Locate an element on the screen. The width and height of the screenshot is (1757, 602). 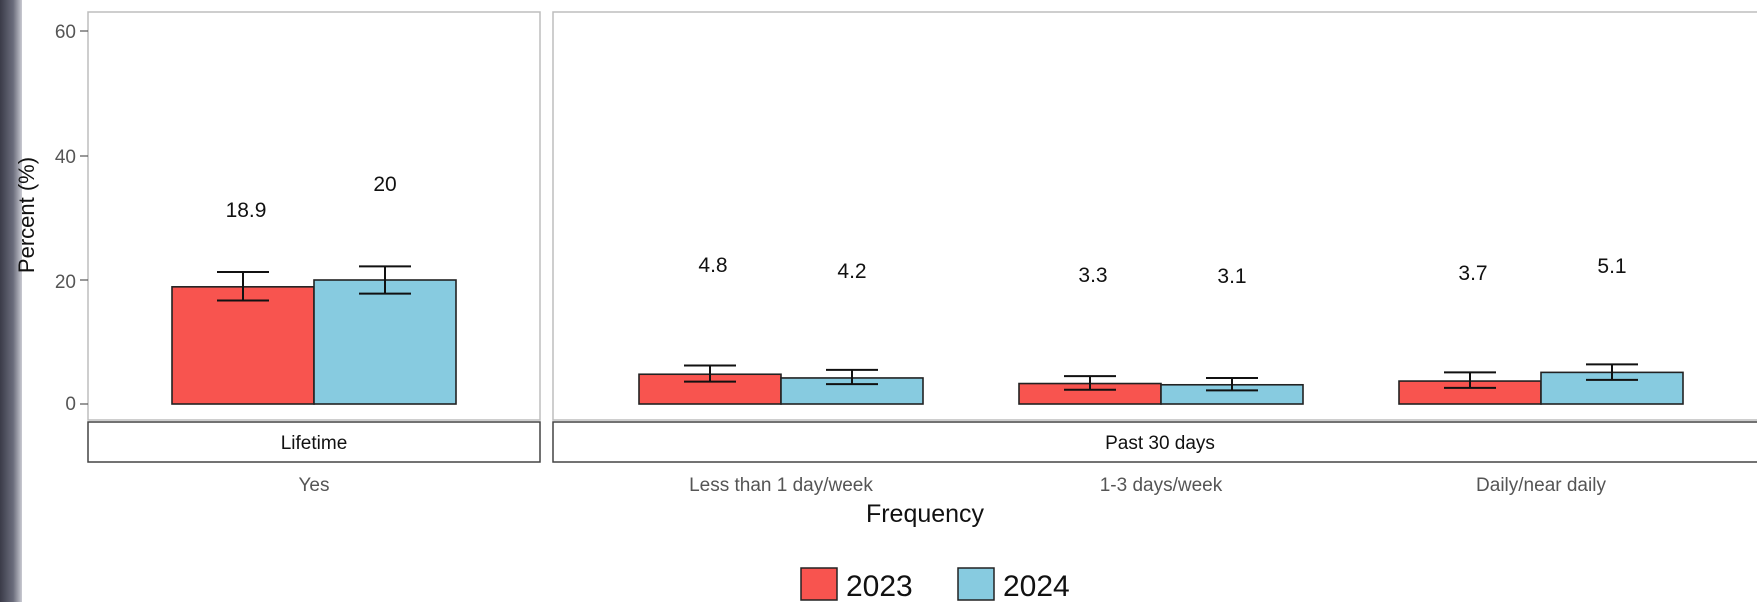
legend: 2023 2024 is located at coordinates (935, 584).